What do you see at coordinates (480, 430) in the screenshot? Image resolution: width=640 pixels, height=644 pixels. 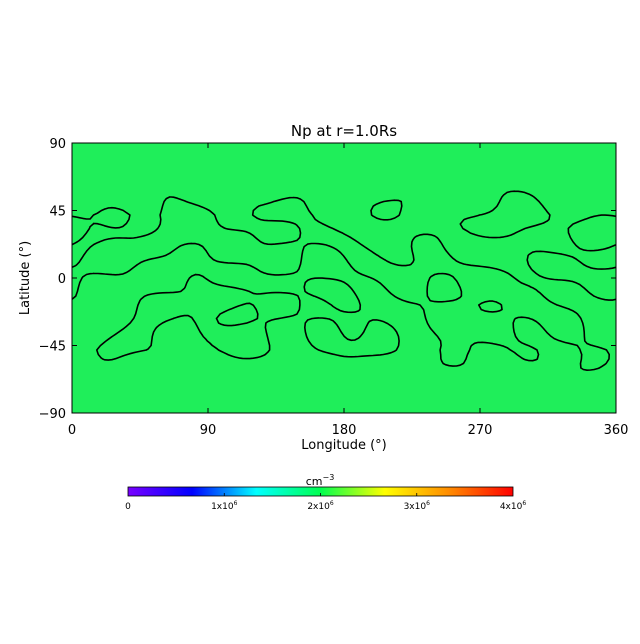 I see `x-tick-label: 270` at bounding box center [480, 430].